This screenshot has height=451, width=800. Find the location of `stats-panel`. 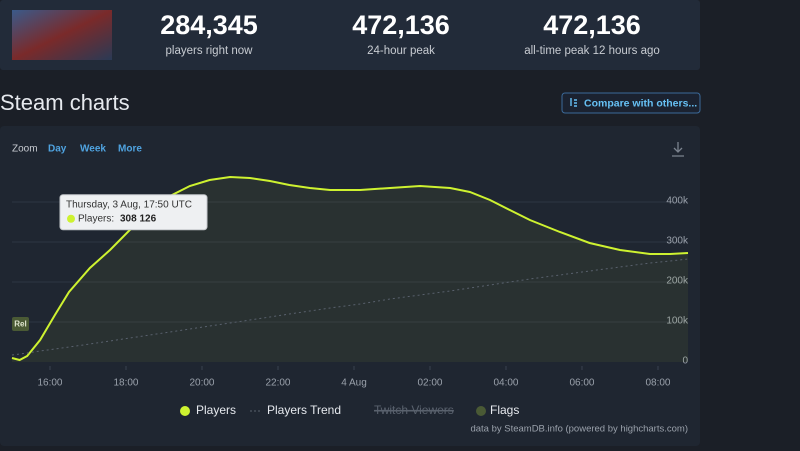

stats-panel is located at coordinates (350, 35).